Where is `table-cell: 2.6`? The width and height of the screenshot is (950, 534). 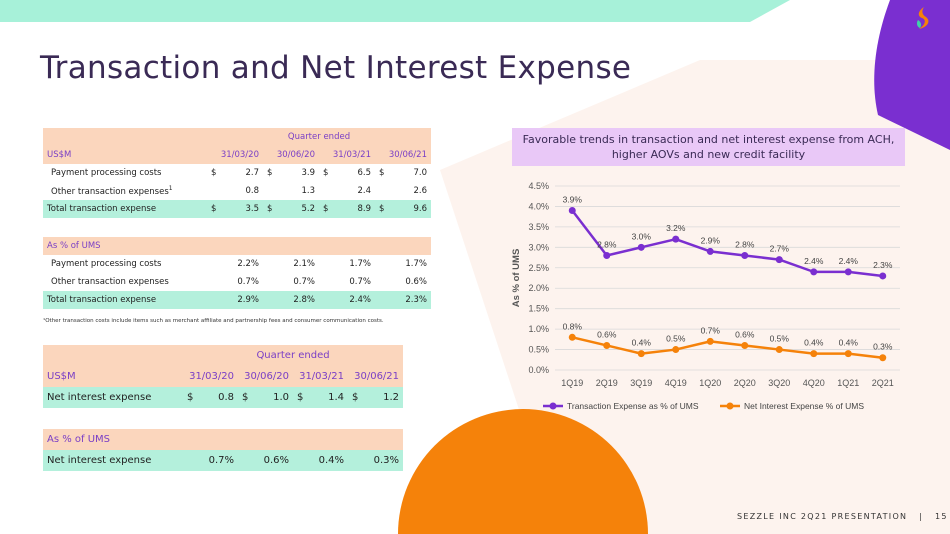
table-cell: 2.6 is located at coordinates (420, 191).